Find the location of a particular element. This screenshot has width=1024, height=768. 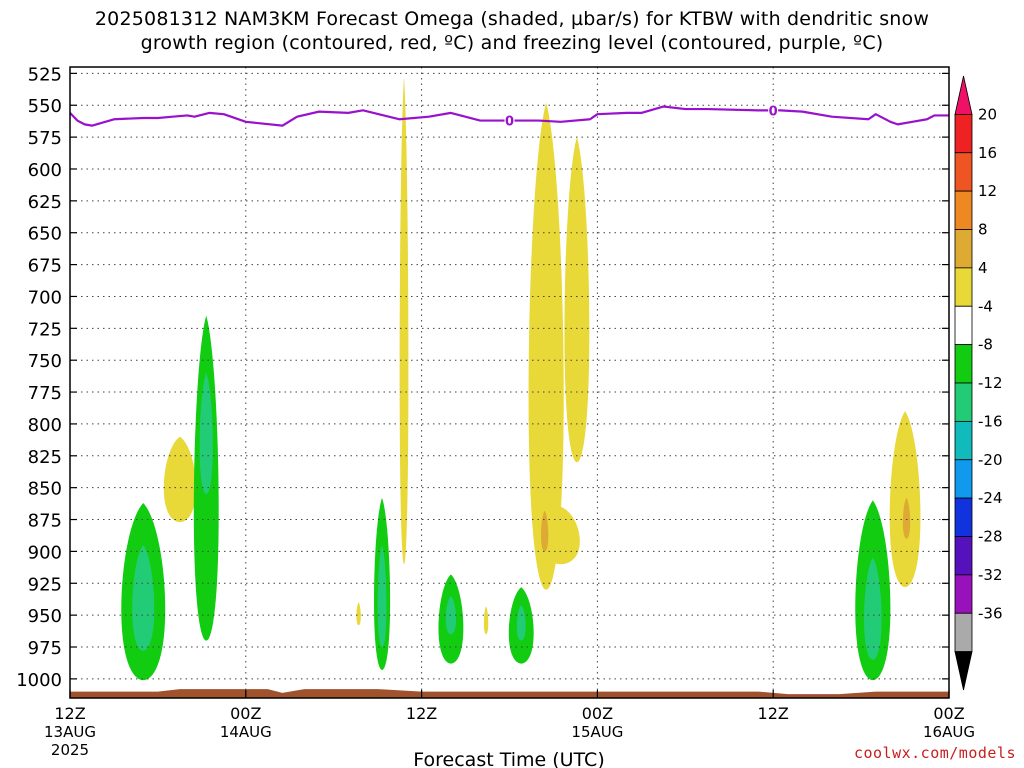

y-tick-label-775: 775 is located at coordinates (45, 393).